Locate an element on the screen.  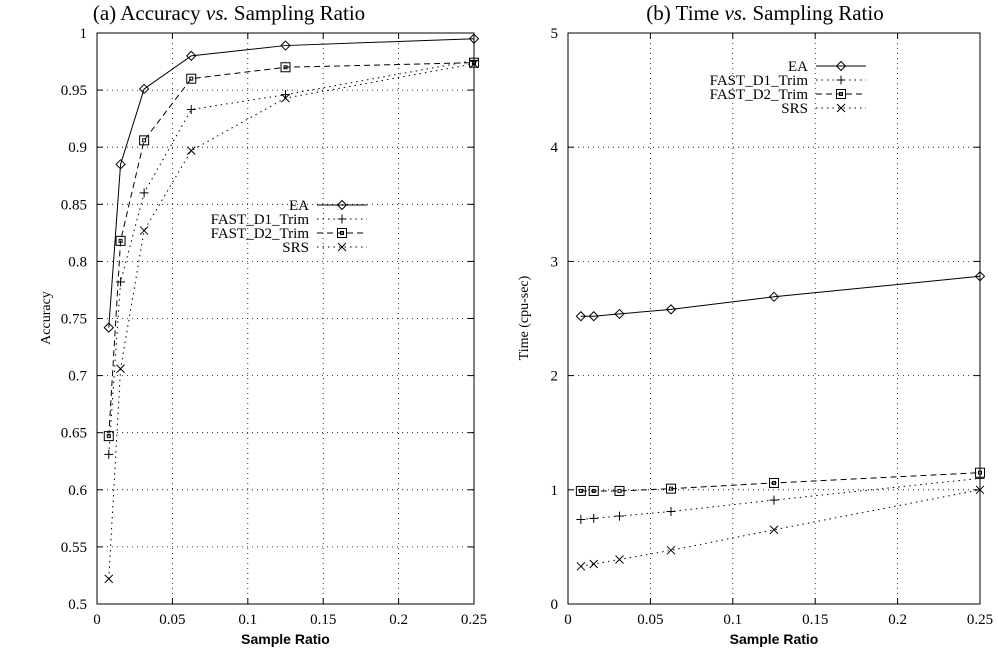
y-tick-label: 0.85 is located at coordinates (74, 205).